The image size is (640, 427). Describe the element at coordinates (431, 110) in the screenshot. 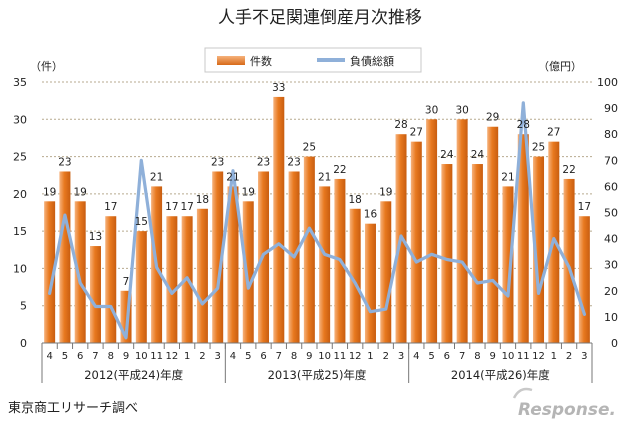

I see `bar-value-label: 30` at that location.